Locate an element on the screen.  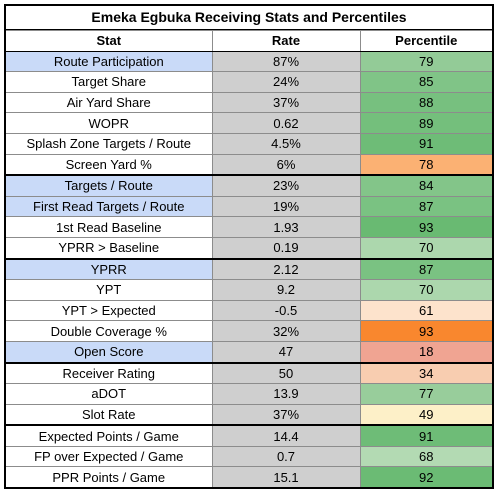
percentile-cell: 77 is located at coordinates (425, 394).